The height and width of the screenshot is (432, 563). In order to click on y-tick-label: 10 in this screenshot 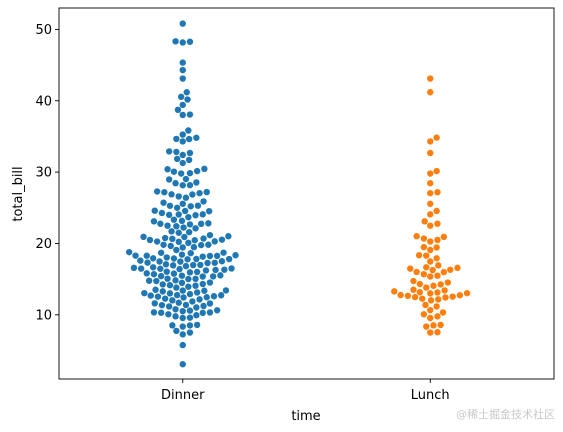, I will do `click(43, 315)`.